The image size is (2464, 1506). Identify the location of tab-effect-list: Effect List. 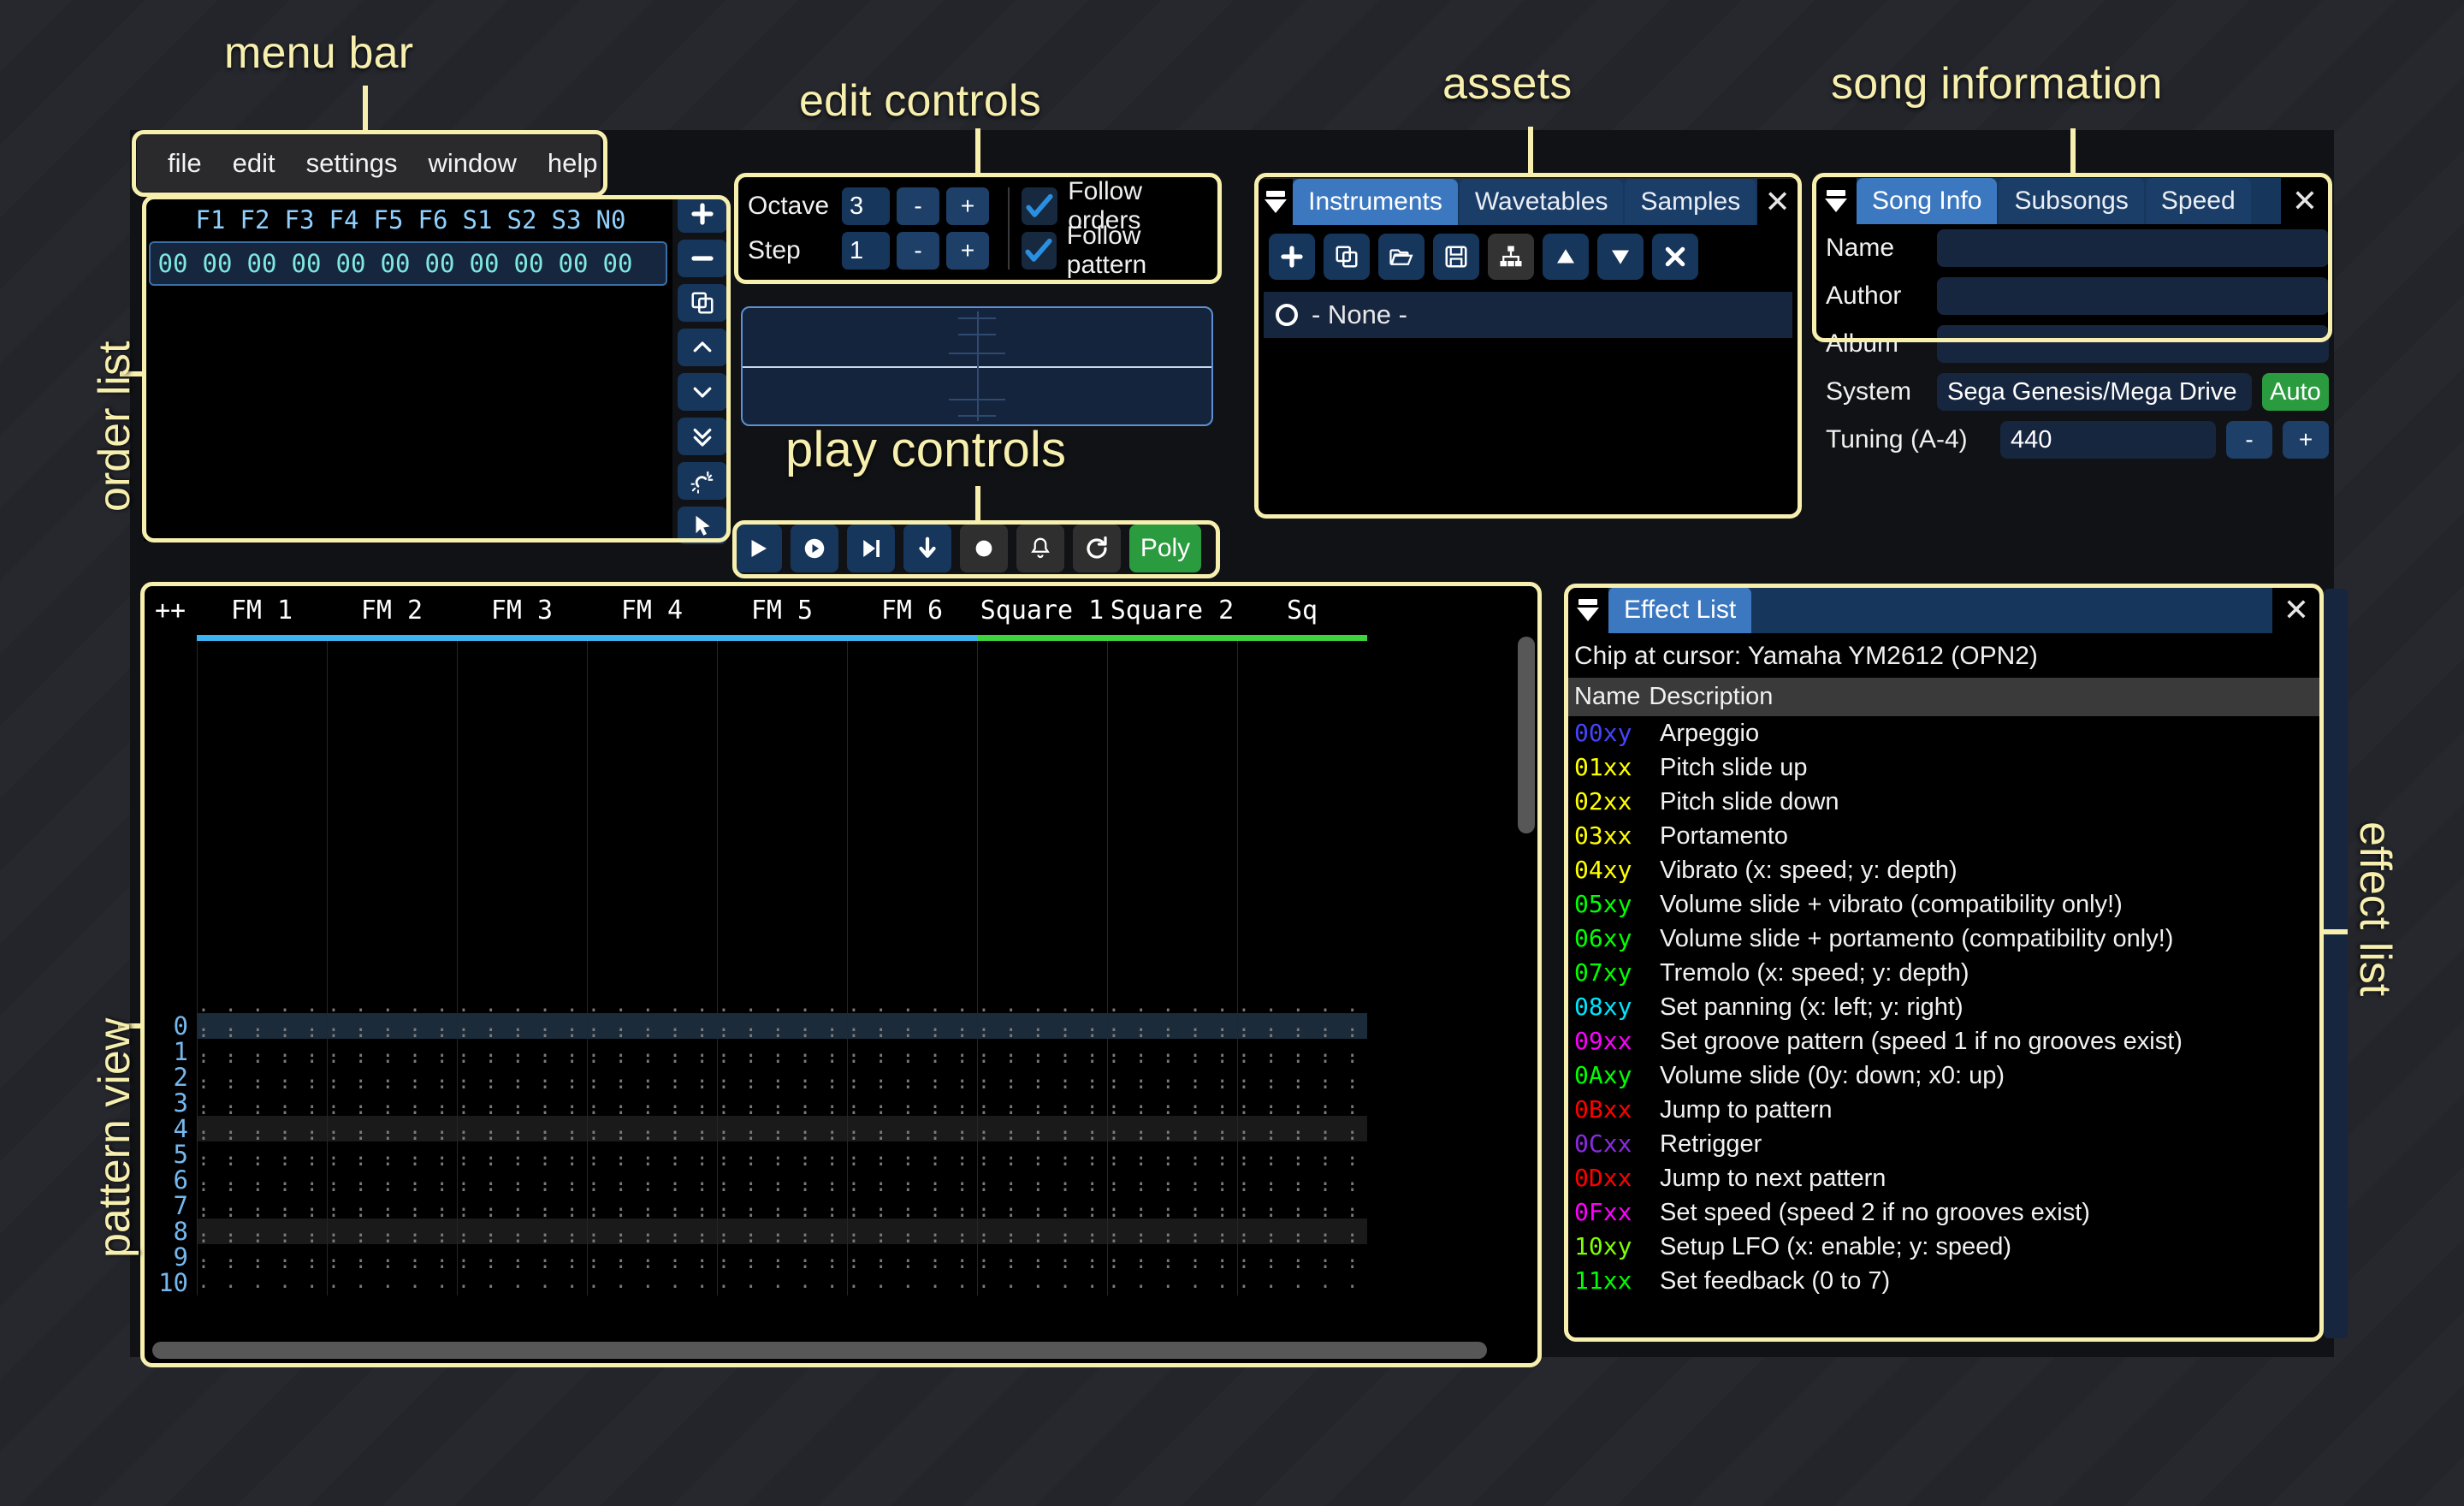
(1680, 610).